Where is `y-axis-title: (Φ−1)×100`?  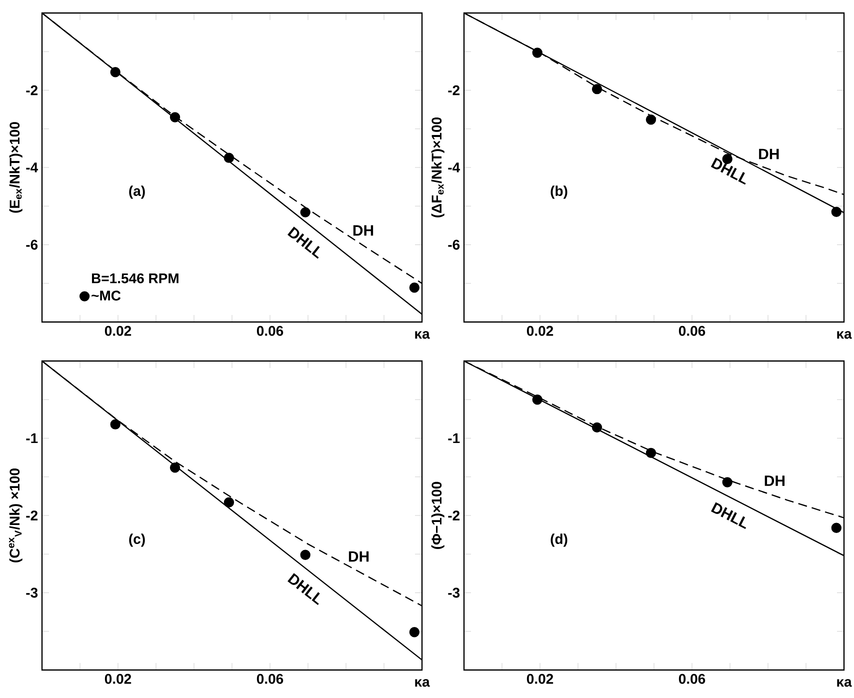
y-axis-title: (Φ−1)×100 is located at coordinates (437, 515).